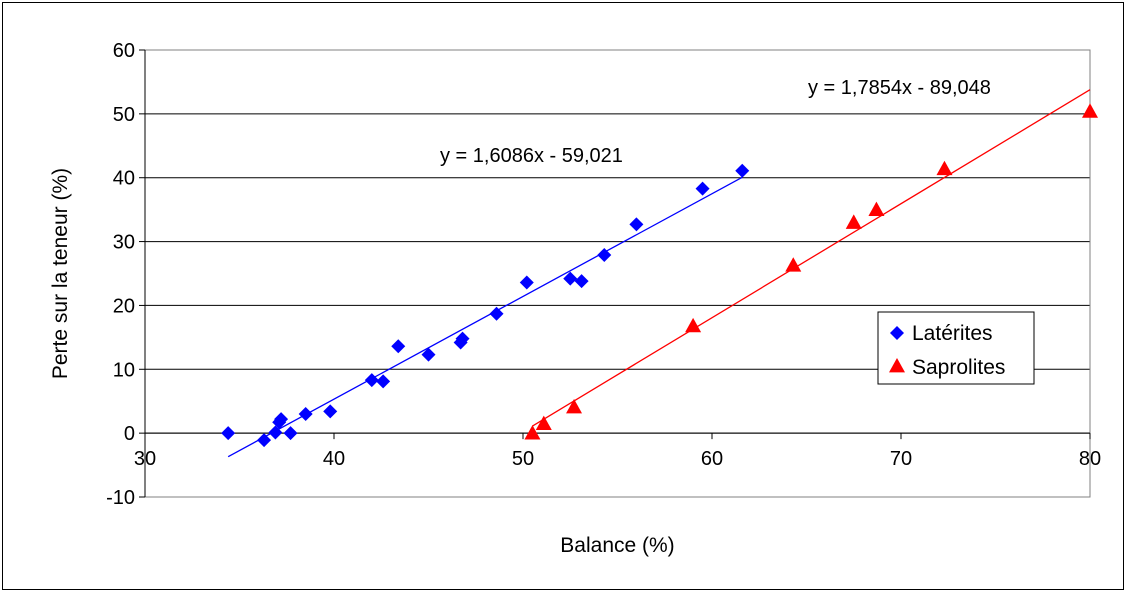  Describe the element at coordinates (124, 243) in the screenshot. I see `y-tick-label: 30` at that location.